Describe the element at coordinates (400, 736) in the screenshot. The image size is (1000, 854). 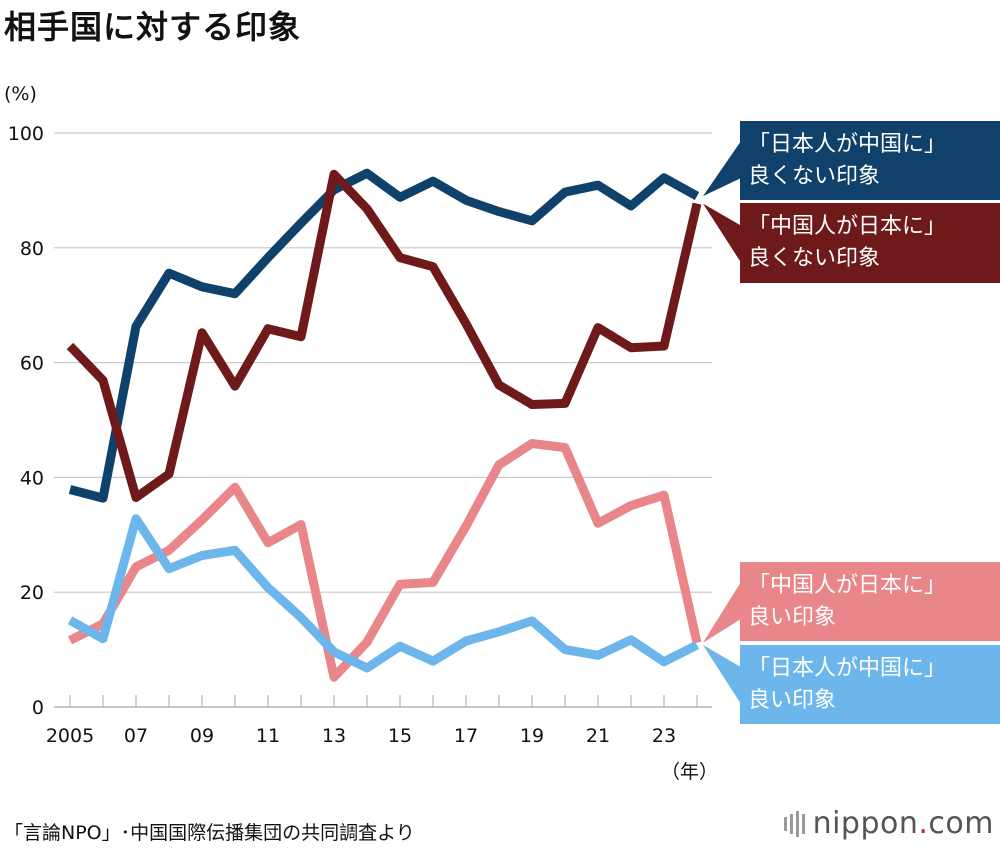
I see `x-tick-label: 15` at that location.